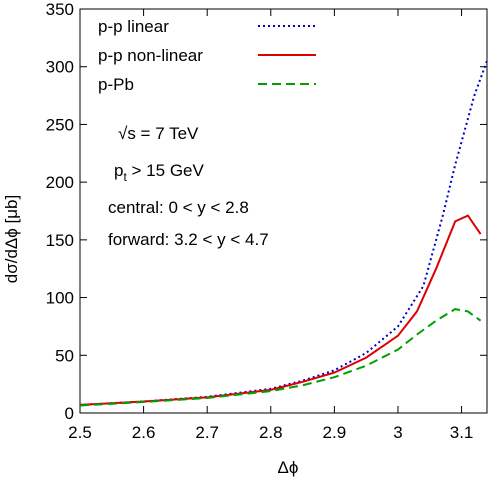 The height and width of the screenshot is (483, 493). I want to click on y-tick-label: 200, so click(60, 182).